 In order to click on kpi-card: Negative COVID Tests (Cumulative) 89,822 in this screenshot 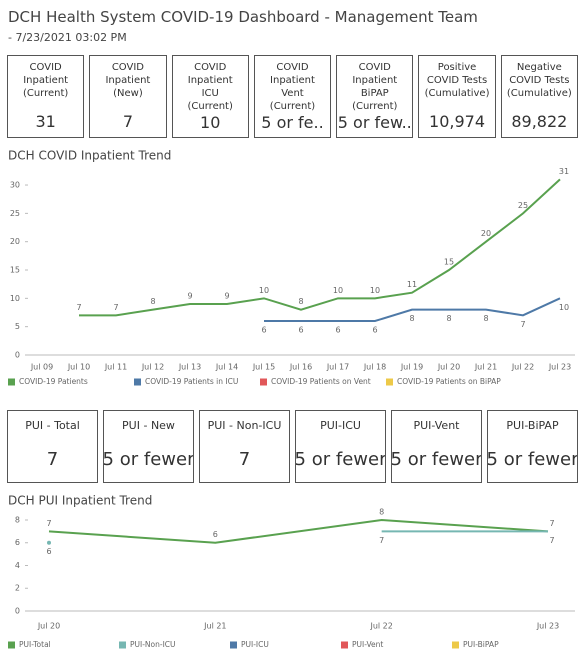, I will do `click(539, 96)`.